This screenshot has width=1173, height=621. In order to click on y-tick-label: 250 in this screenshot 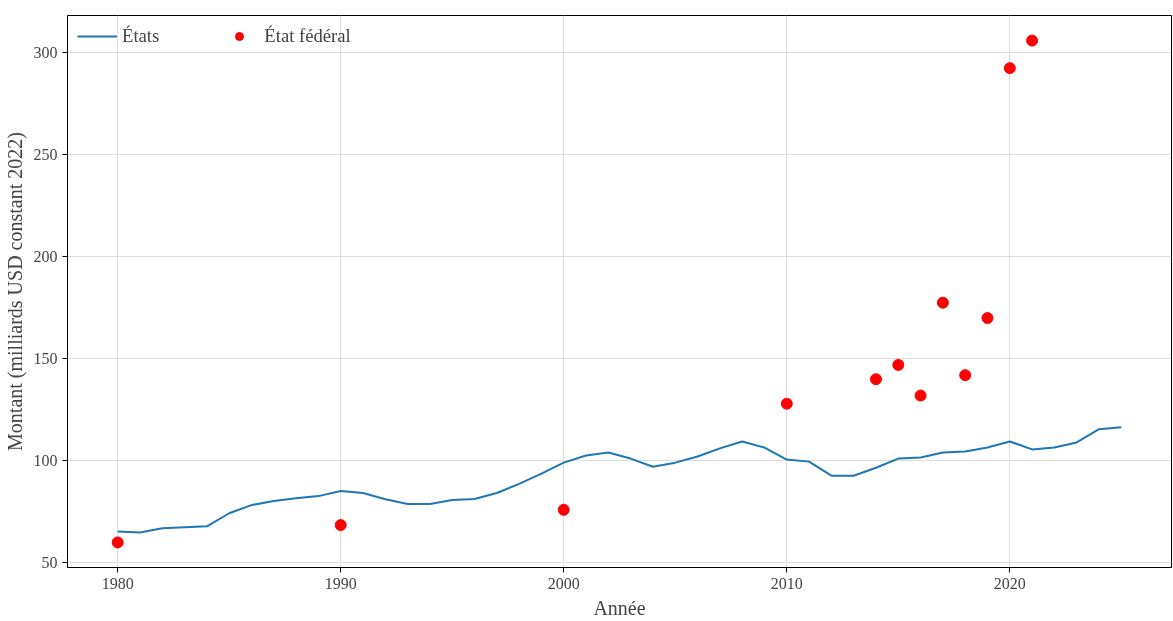, I will do `click(45, 155)`.